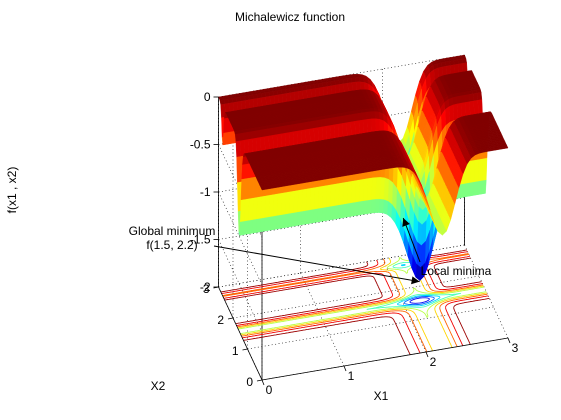  Describe the element at coordinates (171, 245) in the screenshot. I see `global-minimum-value: f(1.5, 2.2)` at that location.